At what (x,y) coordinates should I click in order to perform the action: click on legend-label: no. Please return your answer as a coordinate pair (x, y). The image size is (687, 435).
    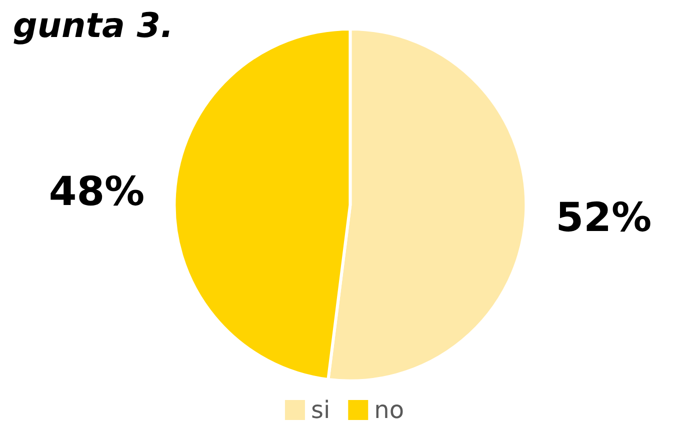
    Looking at the image, I should click on (389, 410).